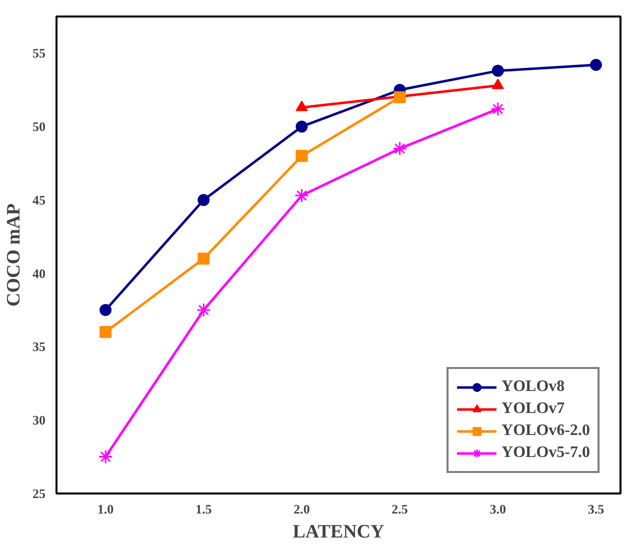 This screenshot has height=545, width=628. I want to click on y-tick-label: 55, so click(39, 53).